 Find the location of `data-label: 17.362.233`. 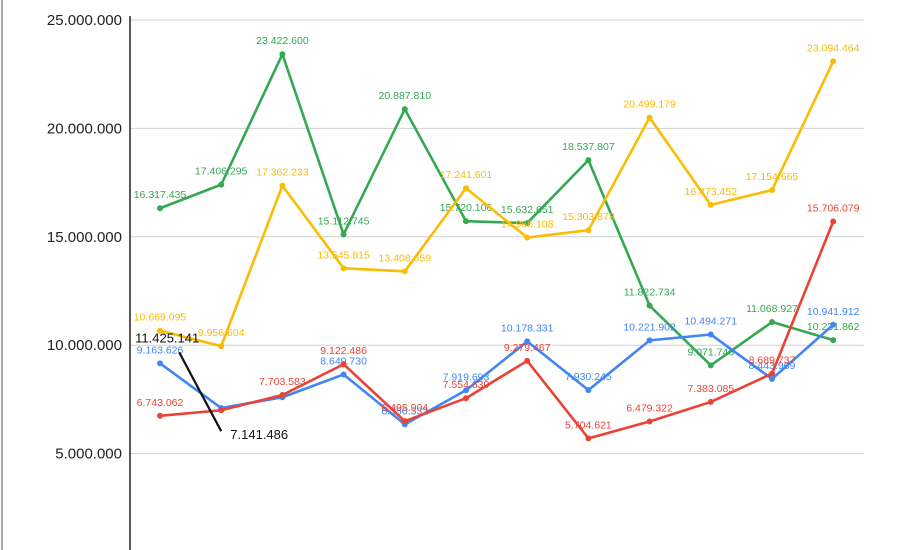

data-label: 17.362.233 is located at coordinates (282, 173).